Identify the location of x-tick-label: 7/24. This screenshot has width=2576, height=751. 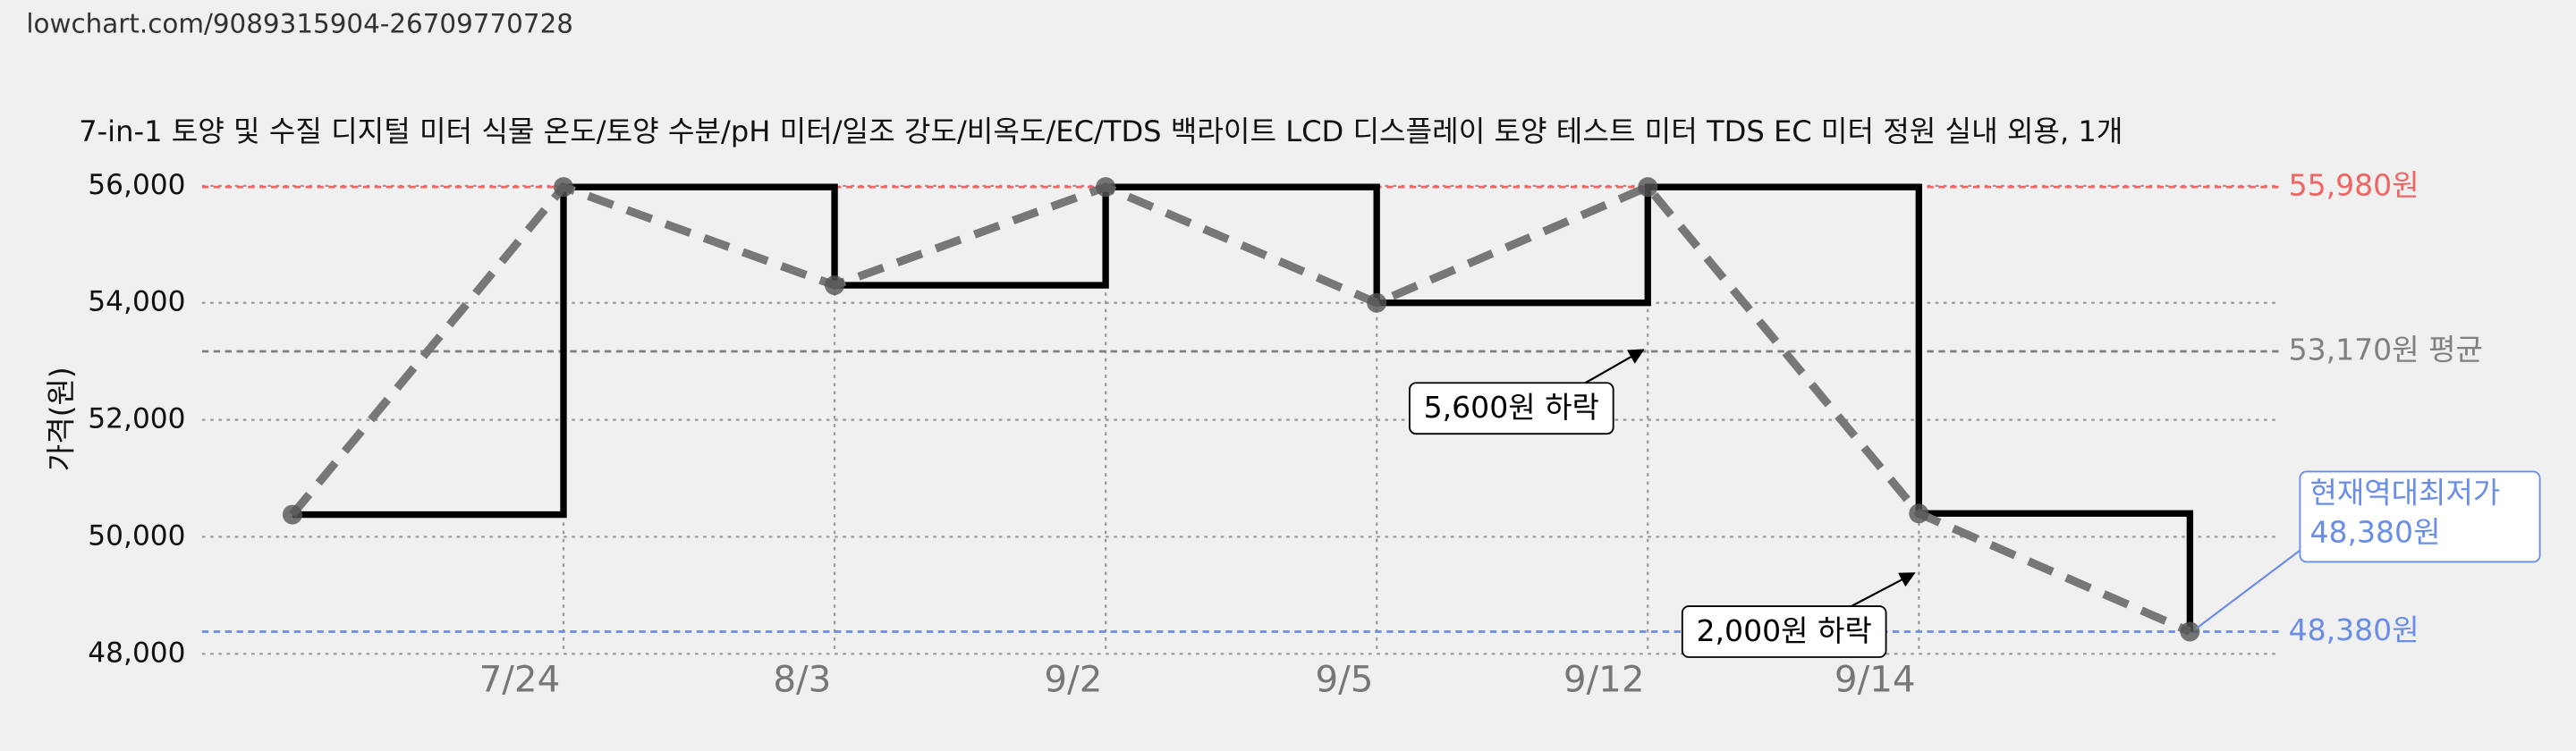
(520, 679).